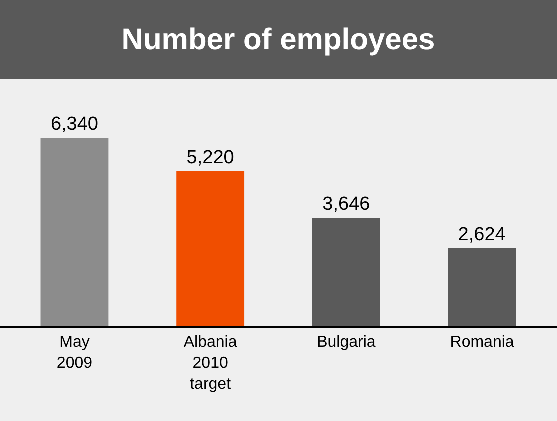  I want to click on x-tick-label: Bulgaria, so click(346, 343).